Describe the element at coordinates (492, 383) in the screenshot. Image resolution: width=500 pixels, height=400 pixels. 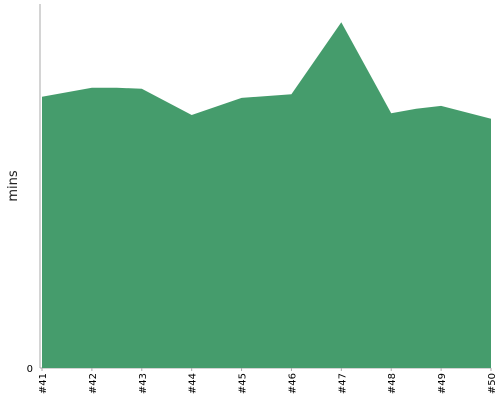
I see `x-tick-label: #50` at that location.